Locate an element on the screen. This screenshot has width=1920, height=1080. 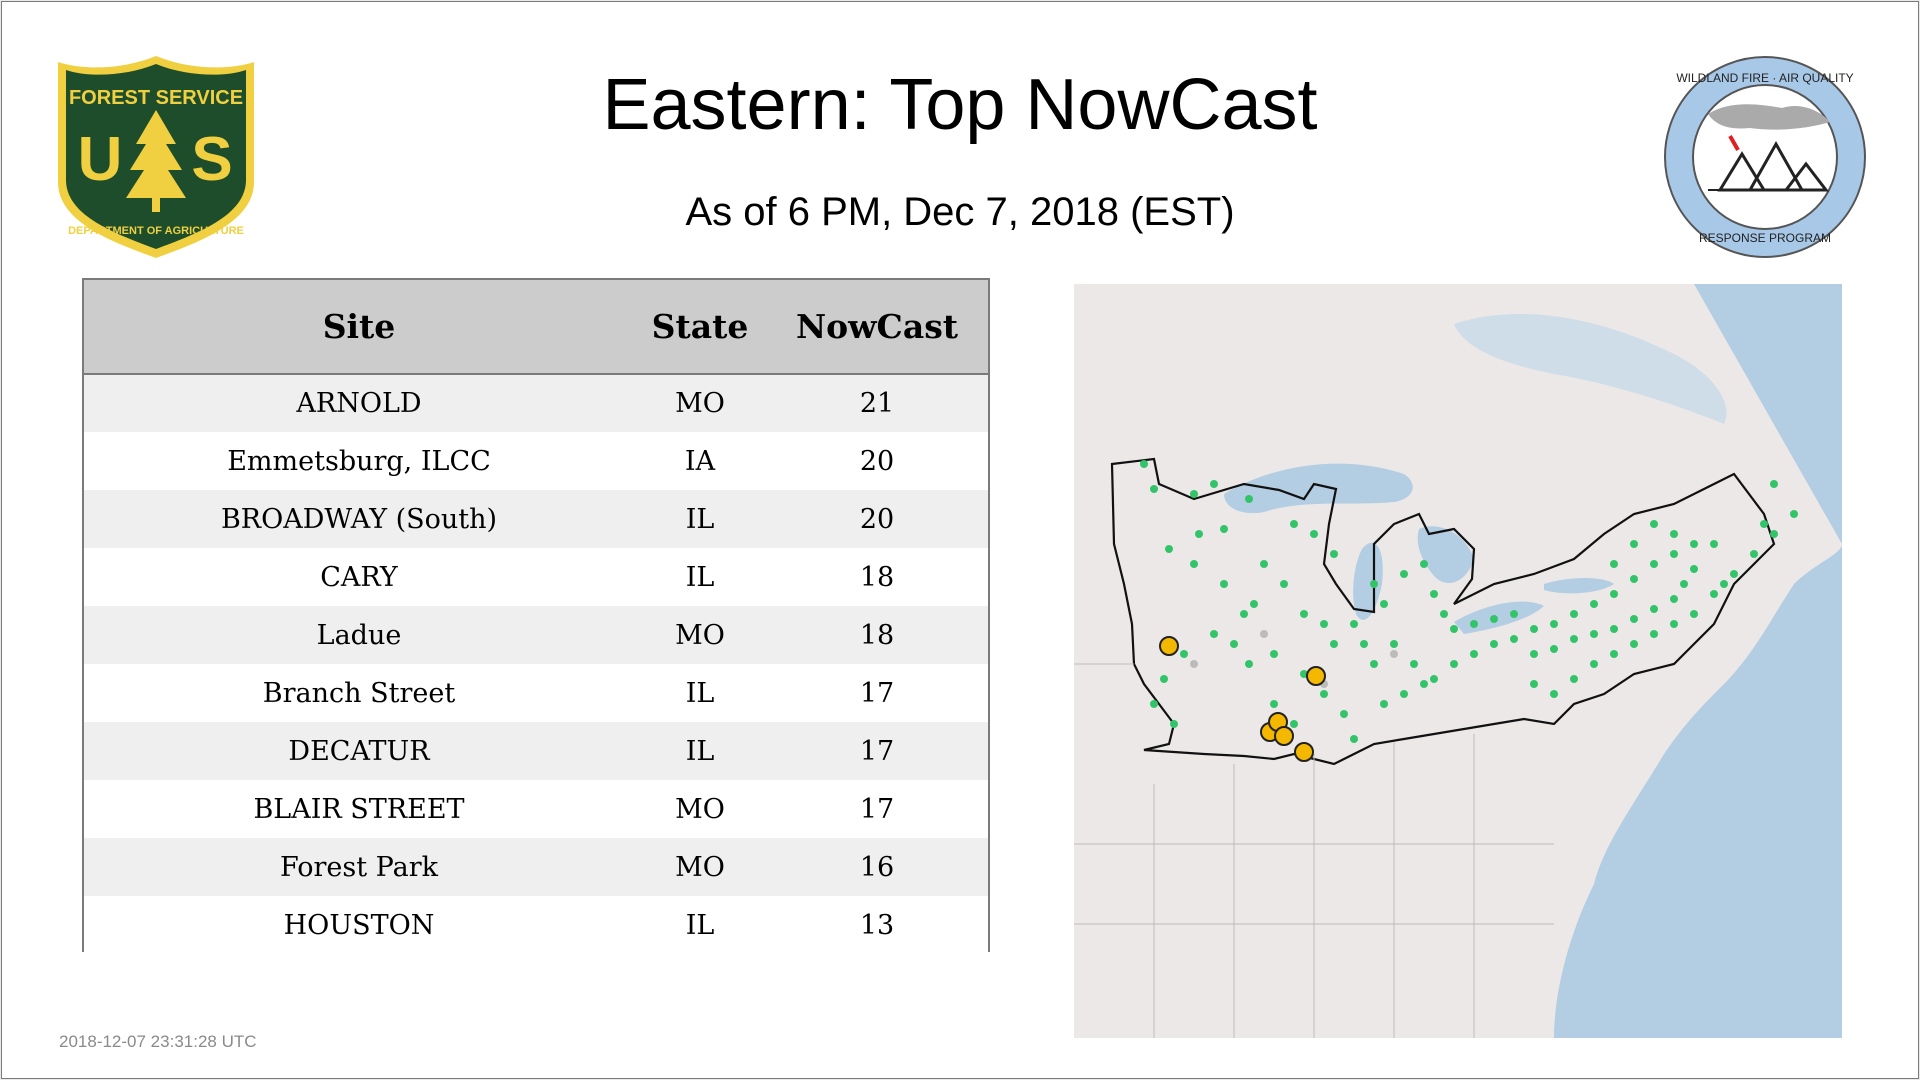
svg-text: U is located at coordinates (100, 159).